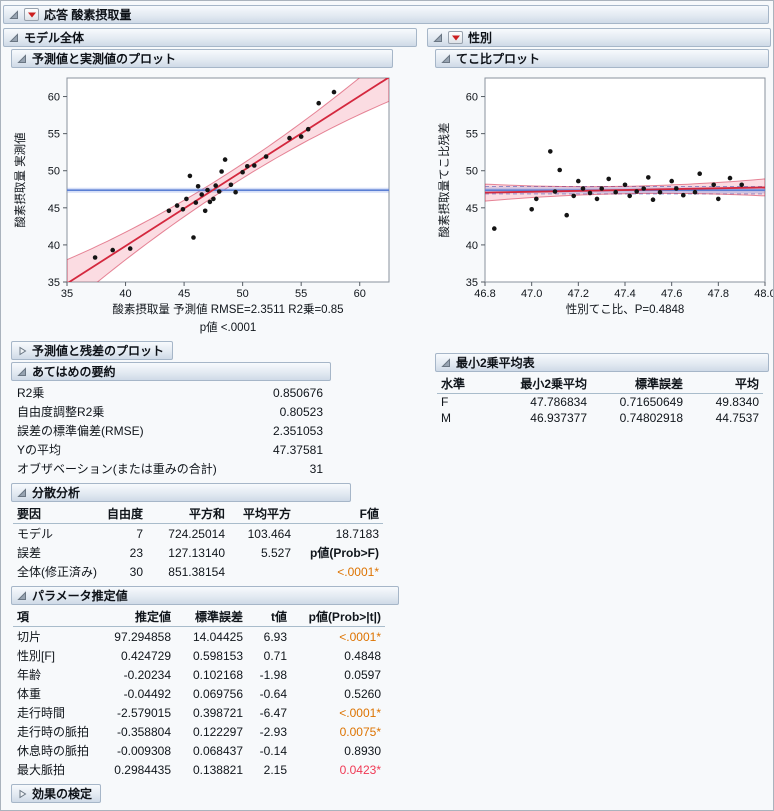 This screenshot has height=811, width=774. Describe the element at coordinates (362, 750) in the screenshot. I see `table-cell: 0.8930` at that location.